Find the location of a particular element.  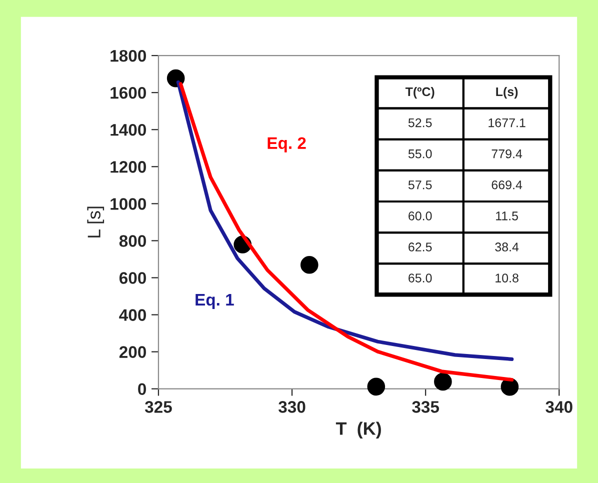

y-tick-label: 0 is located at coordinates (142, 389).